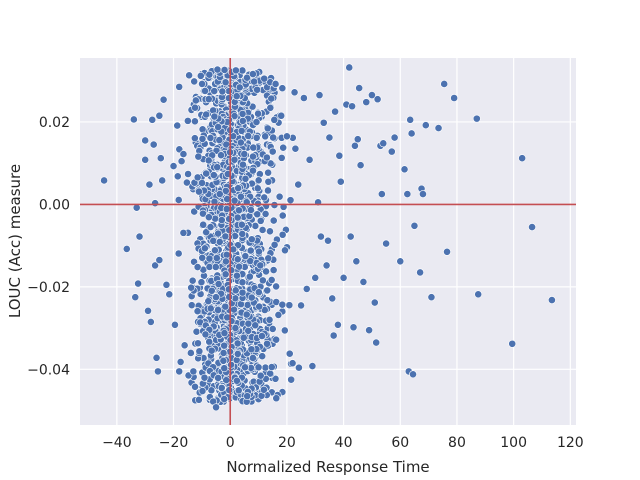  Describe the element at coordinates (48, 288) in the screenshot. I see `y-tick-label: −0.02` at that location.